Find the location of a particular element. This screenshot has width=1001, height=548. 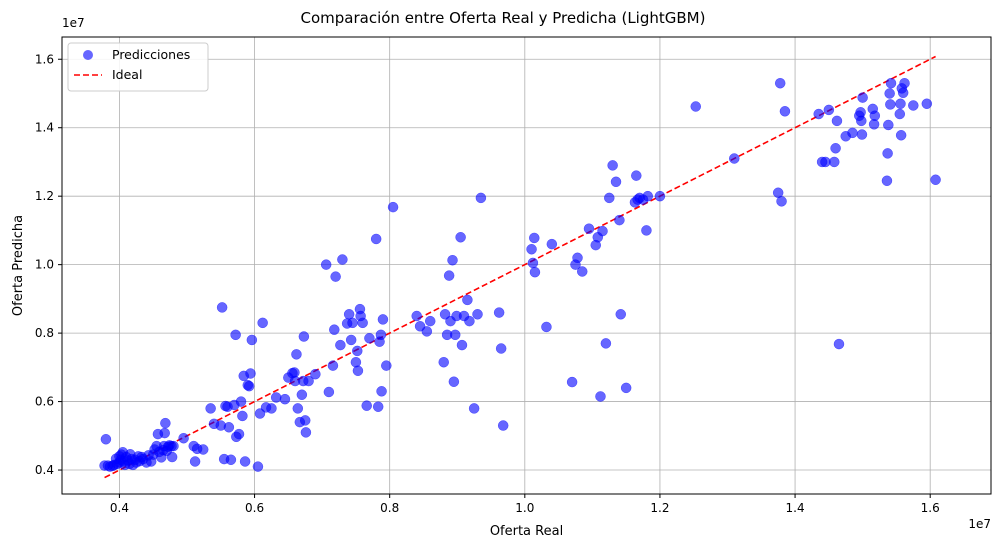

y-tick-label: 1.0 is located at coordinates (44, 265).